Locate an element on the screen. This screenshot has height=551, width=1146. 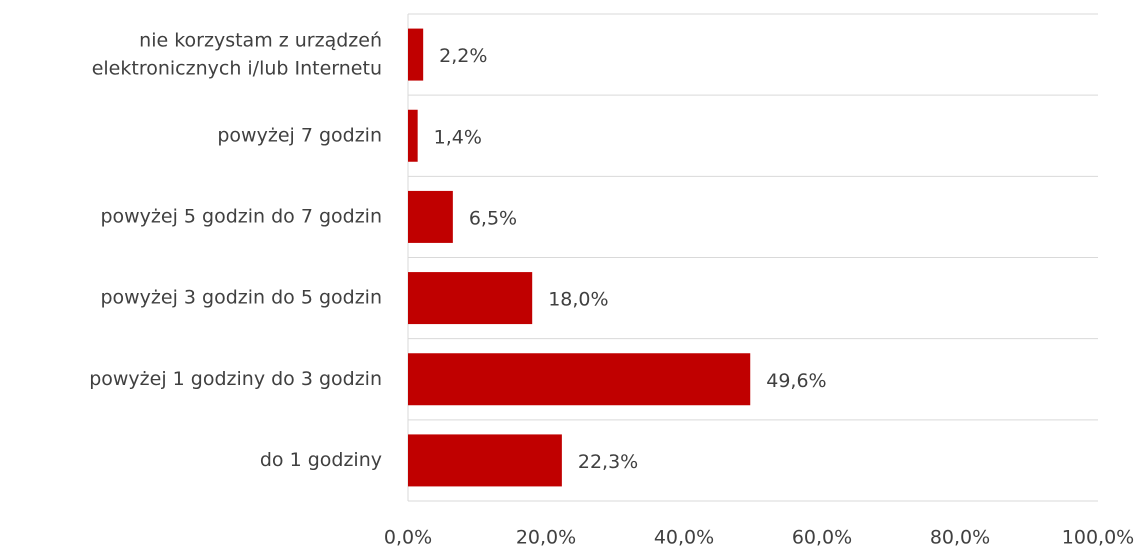
data-label: 2,2% is located at coordinates (463, 56).